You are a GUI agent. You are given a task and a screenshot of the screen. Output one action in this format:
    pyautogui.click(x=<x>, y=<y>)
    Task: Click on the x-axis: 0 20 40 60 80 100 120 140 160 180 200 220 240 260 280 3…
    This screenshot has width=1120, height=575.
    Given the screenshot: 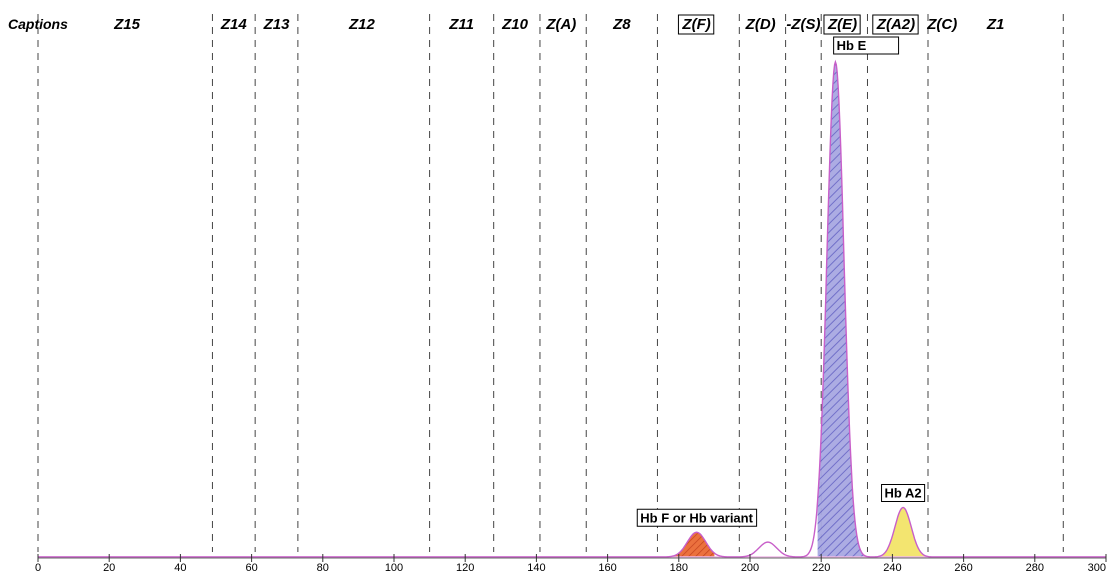 What is the action you would take?
    pyautogui.click(x=571, y=564)
    